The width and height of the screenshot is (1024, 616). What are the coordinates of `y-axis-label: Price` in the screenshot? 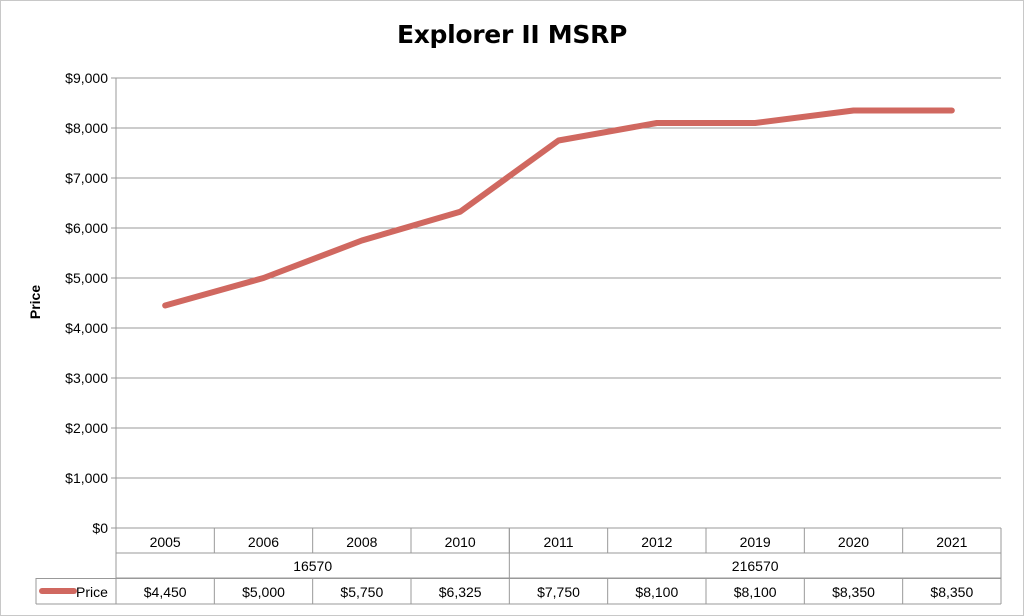 It's located at (35, 302).